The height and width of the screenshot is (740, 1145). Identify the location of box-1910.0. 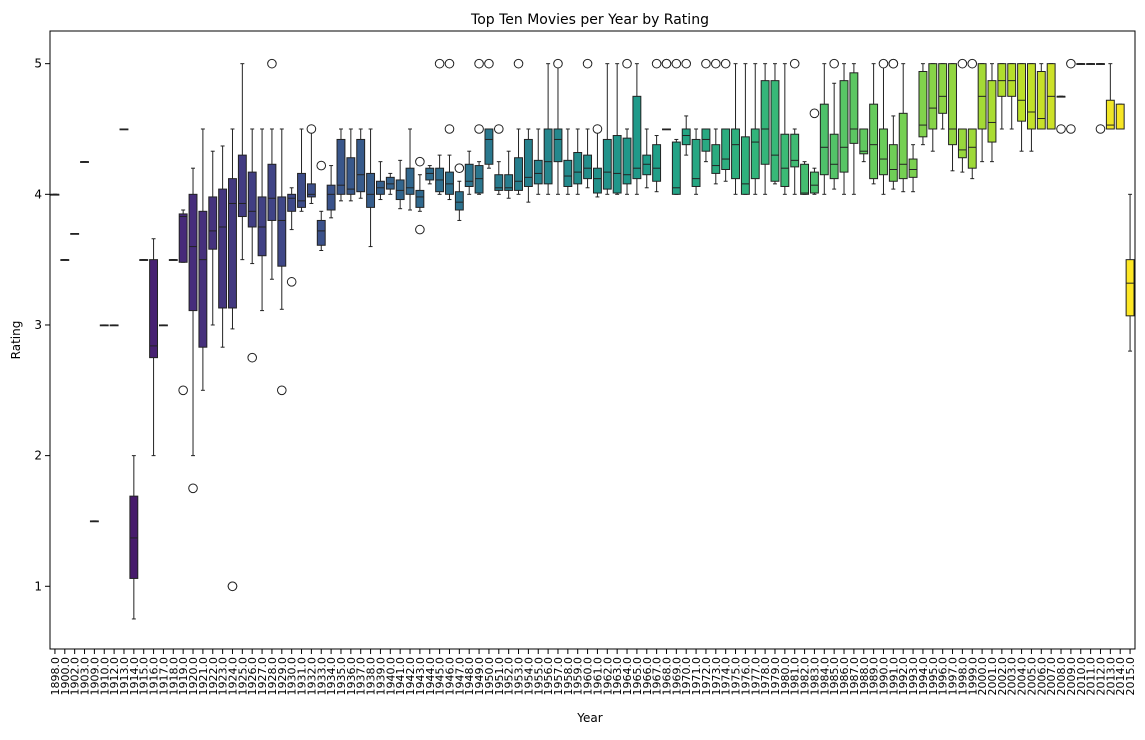
(104, 325).